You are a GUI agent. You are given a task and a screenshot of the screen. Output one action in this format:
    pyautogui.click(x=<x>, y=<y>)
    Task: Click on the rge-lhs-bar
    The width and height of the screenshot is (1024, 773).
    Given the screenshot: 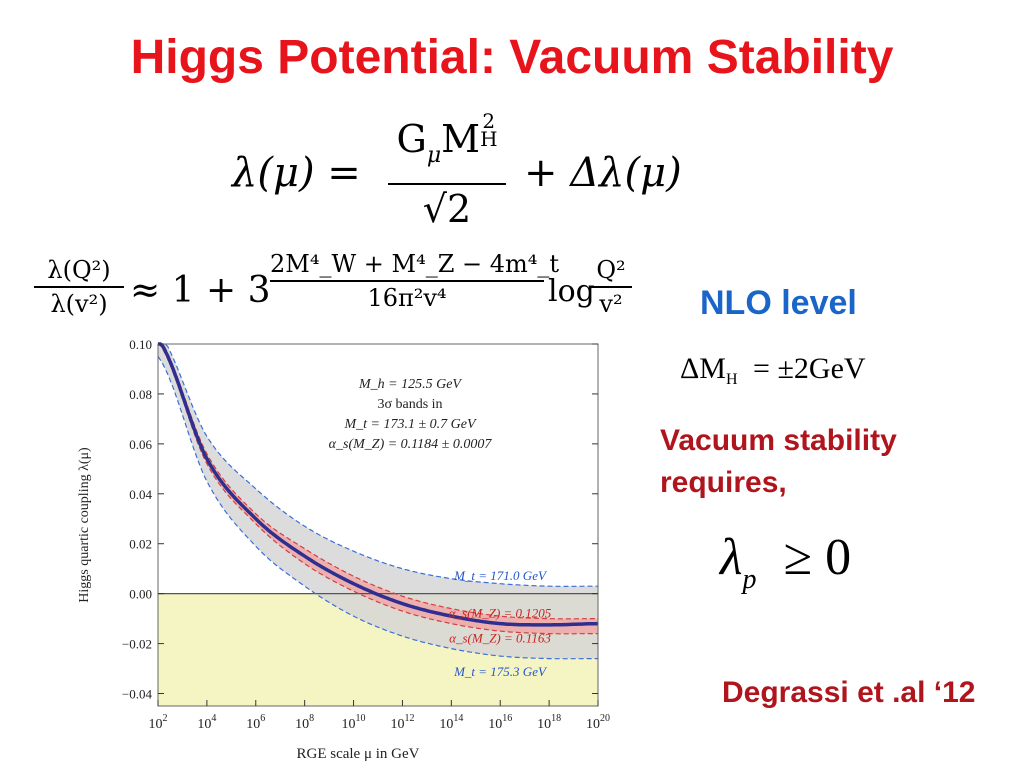 What is the action you would take?
    pyautogui.click(x=79, y=287)
    